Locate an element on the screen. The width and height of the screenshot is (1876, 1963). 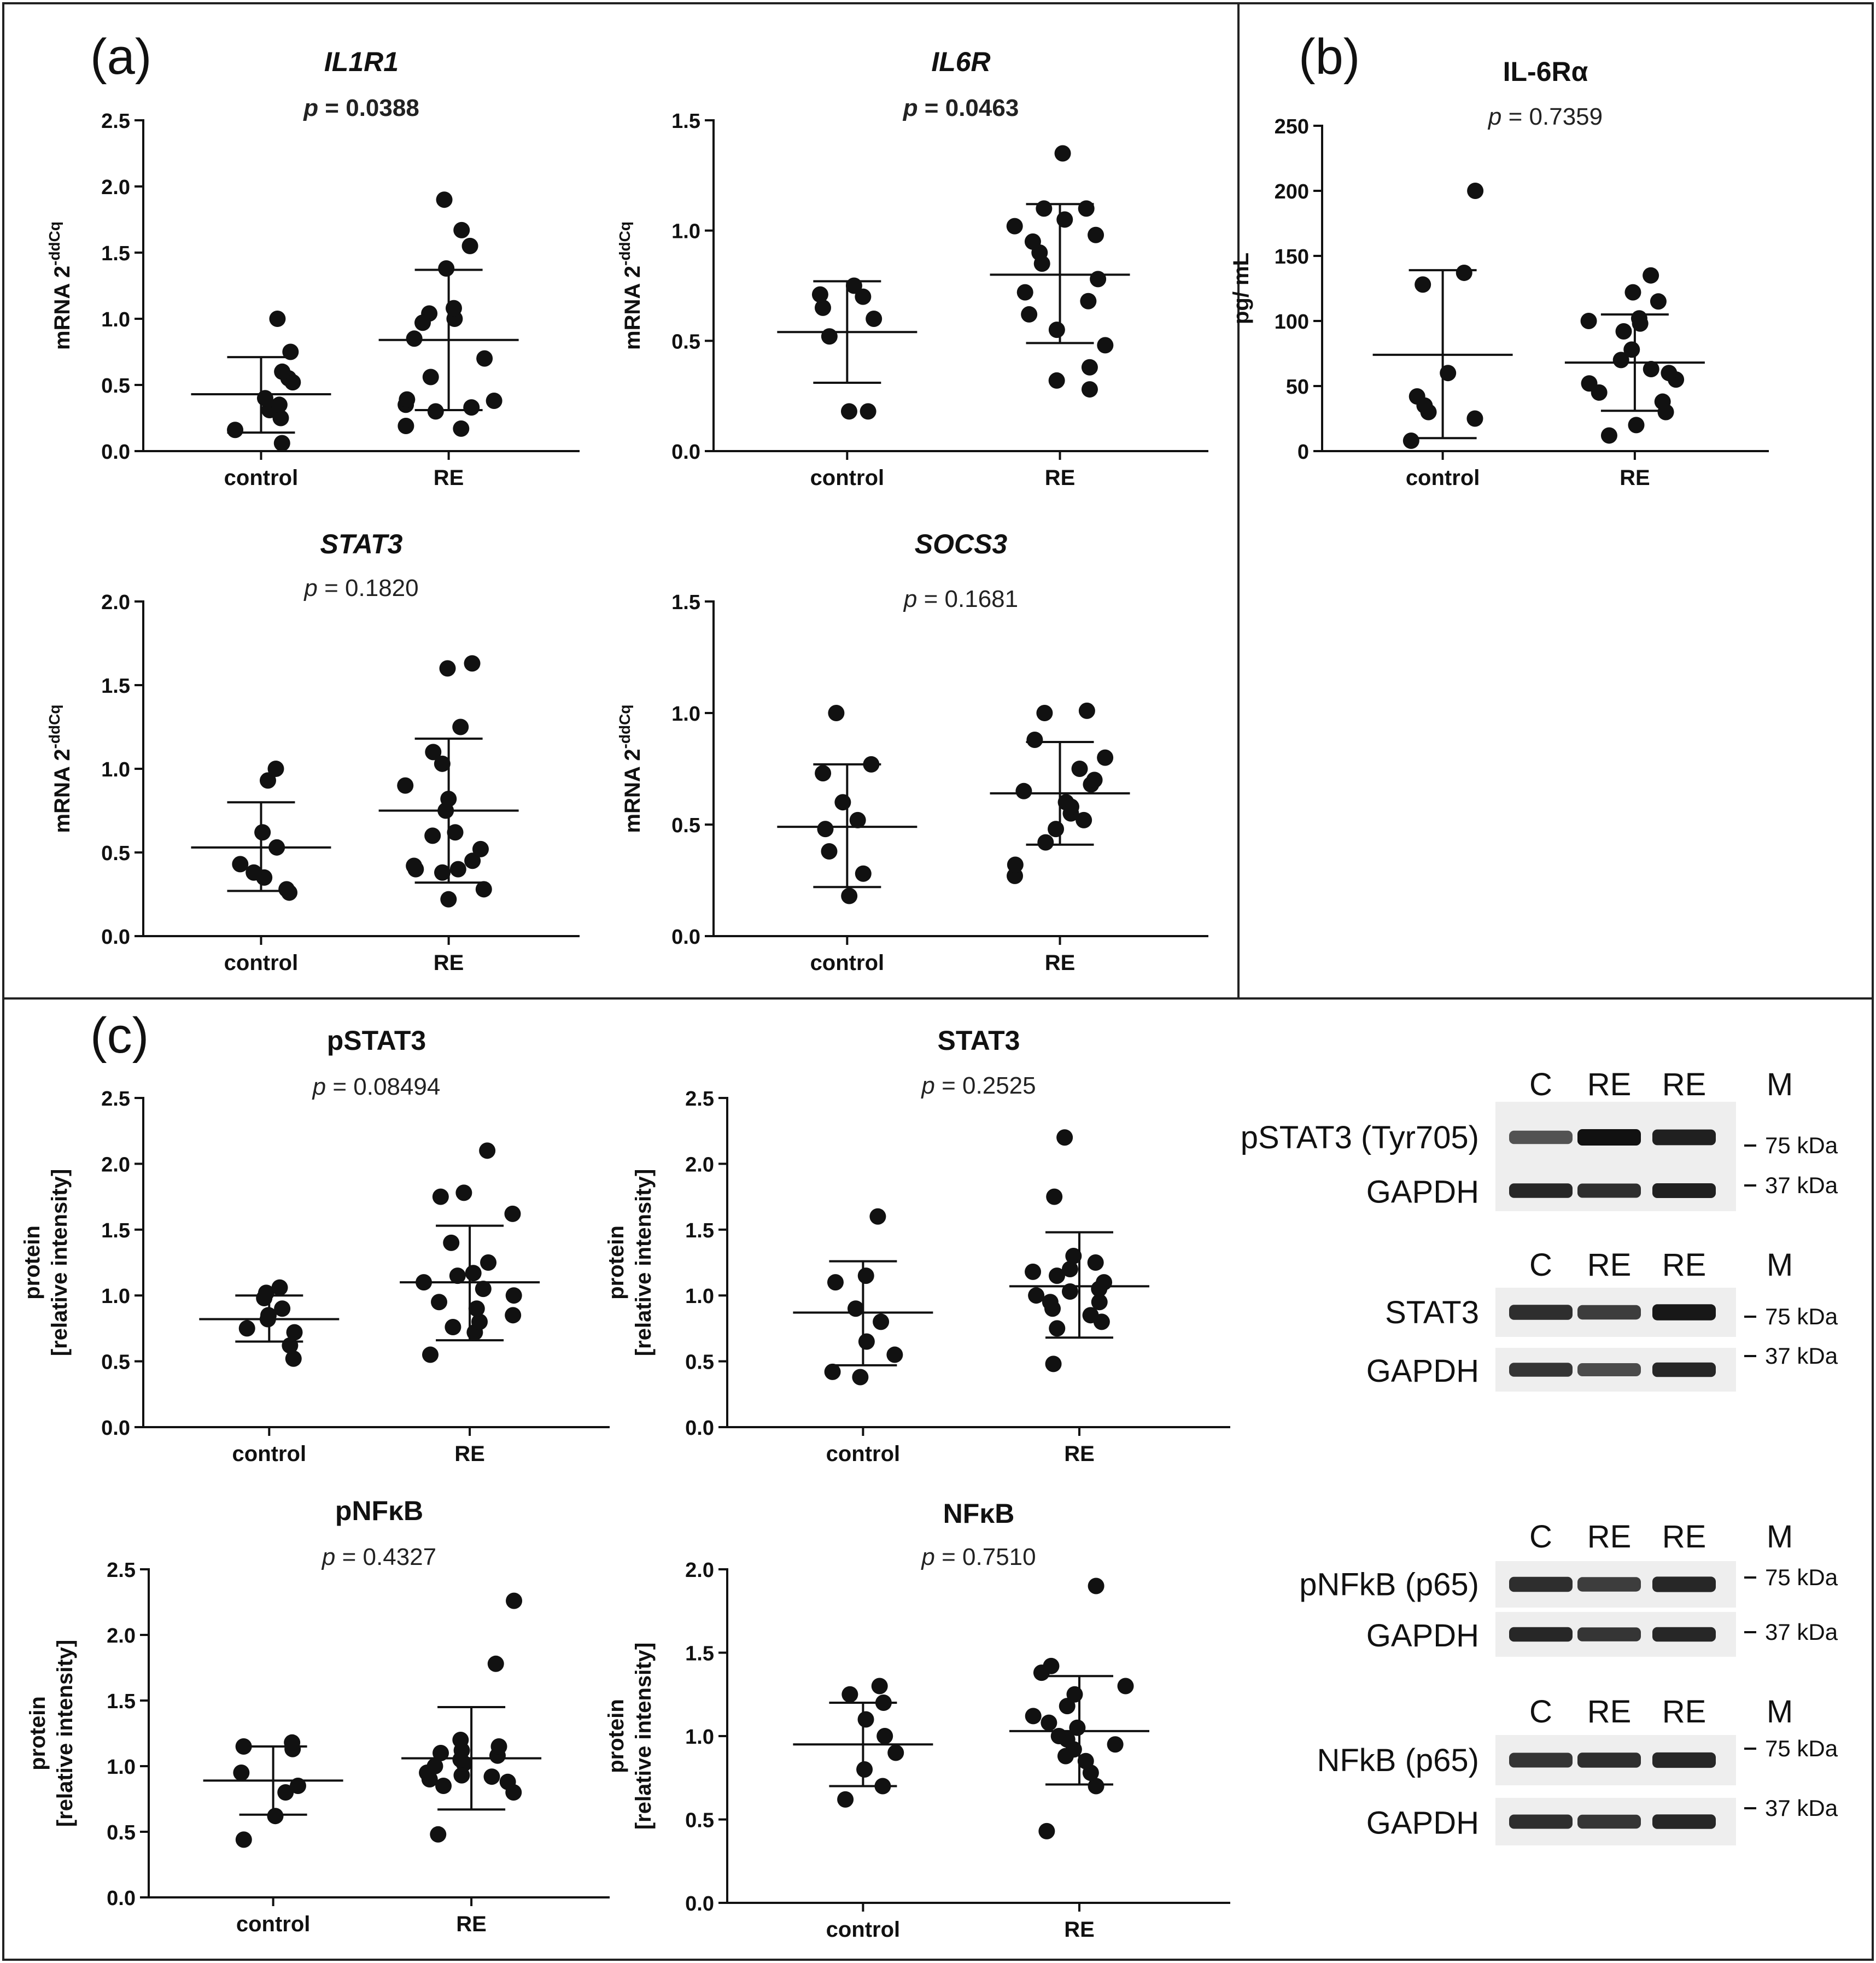
y-axis-label: pg/ mL is located at coordinates (1241, 289).